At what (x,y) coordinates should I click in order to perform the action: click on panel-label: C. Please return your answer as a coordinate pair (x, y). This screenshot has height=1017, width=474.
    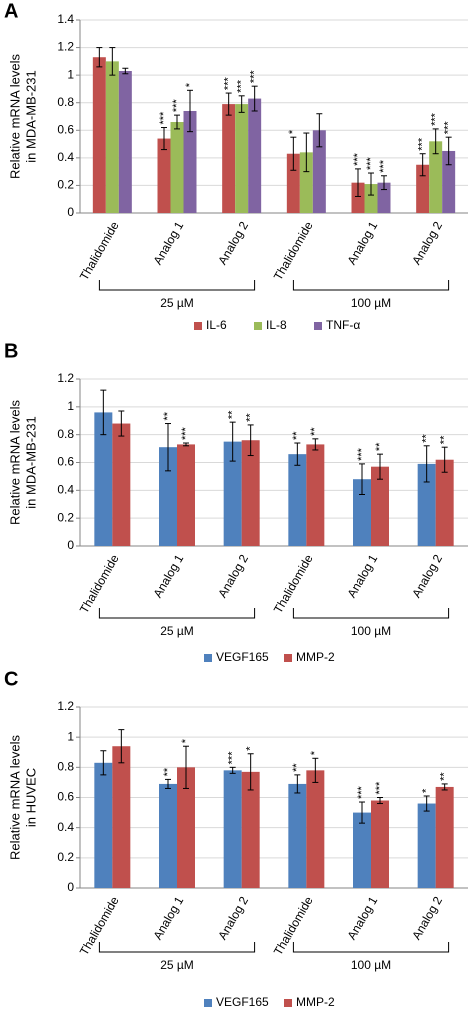
    Looking at the image, I should click on (11, 679).